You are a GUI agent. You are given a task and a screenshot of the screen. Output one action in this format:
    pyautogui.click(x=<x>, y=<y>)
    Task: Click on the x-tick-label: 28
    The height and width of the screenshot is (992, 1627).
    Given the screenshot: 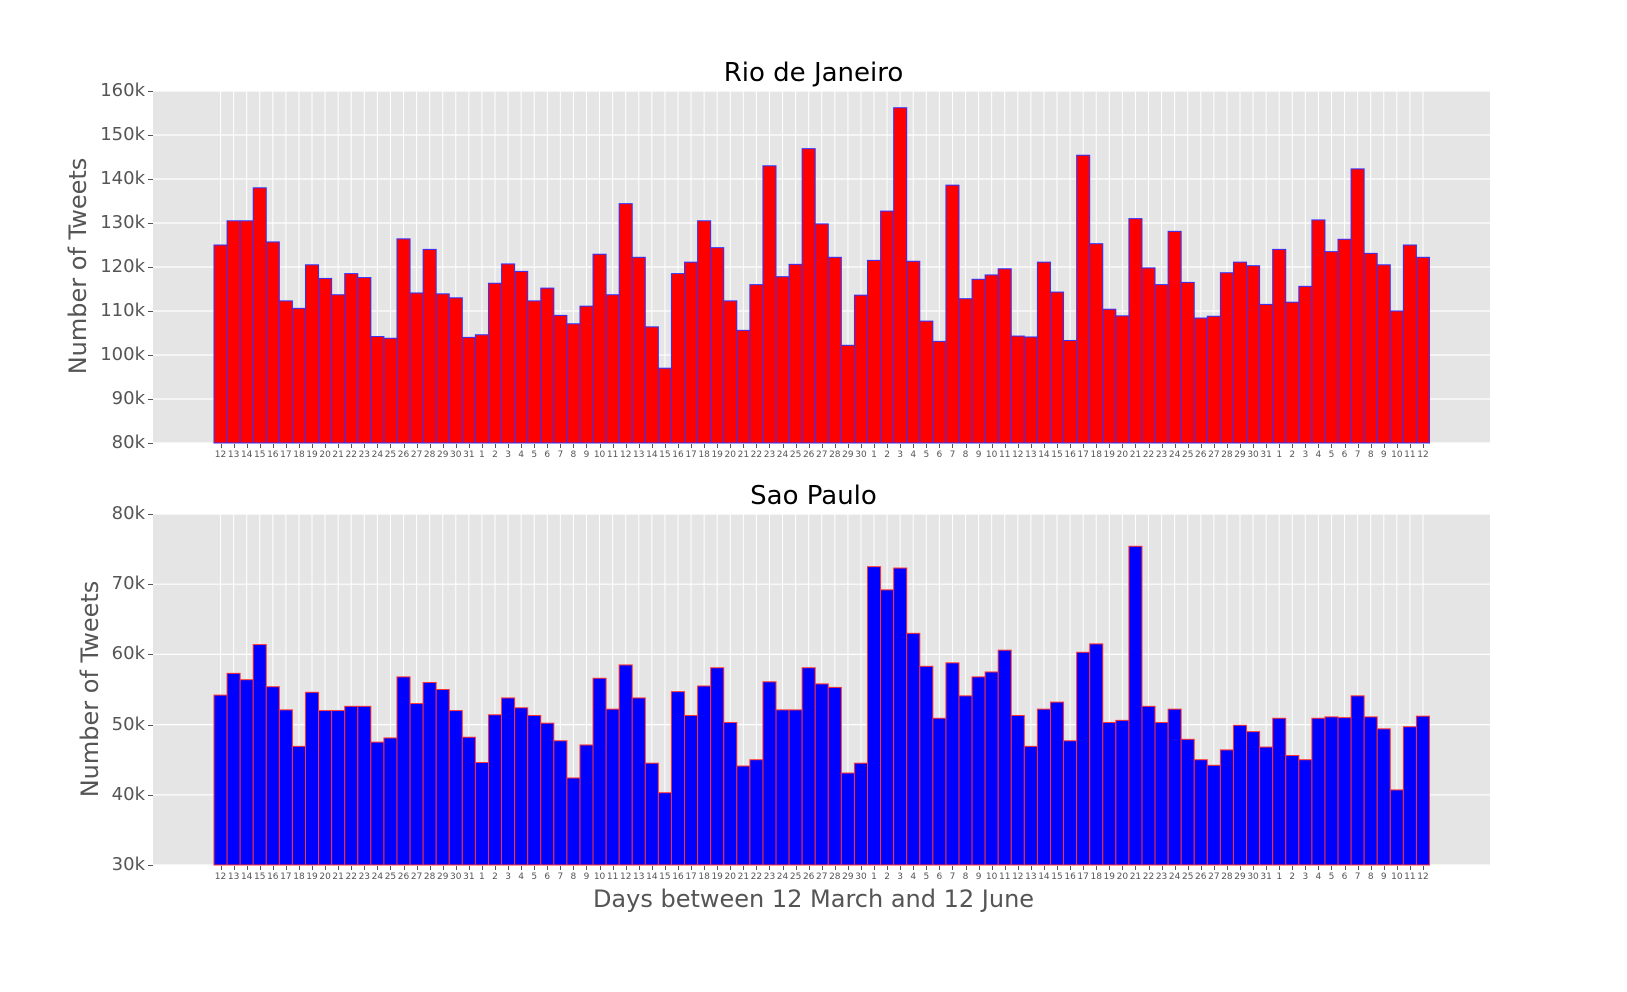 What is the action you would take?
    pyautogui.click(x=835, y=455)
    